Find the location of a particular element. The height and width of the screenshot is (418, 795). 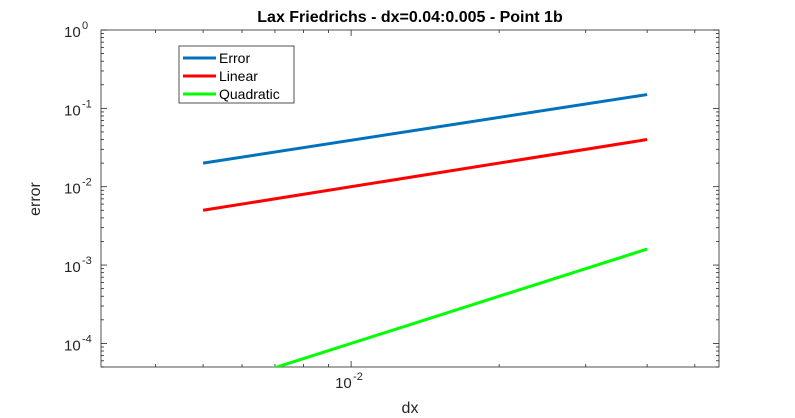

legend-label: Error is located at coordinates (234, 58).